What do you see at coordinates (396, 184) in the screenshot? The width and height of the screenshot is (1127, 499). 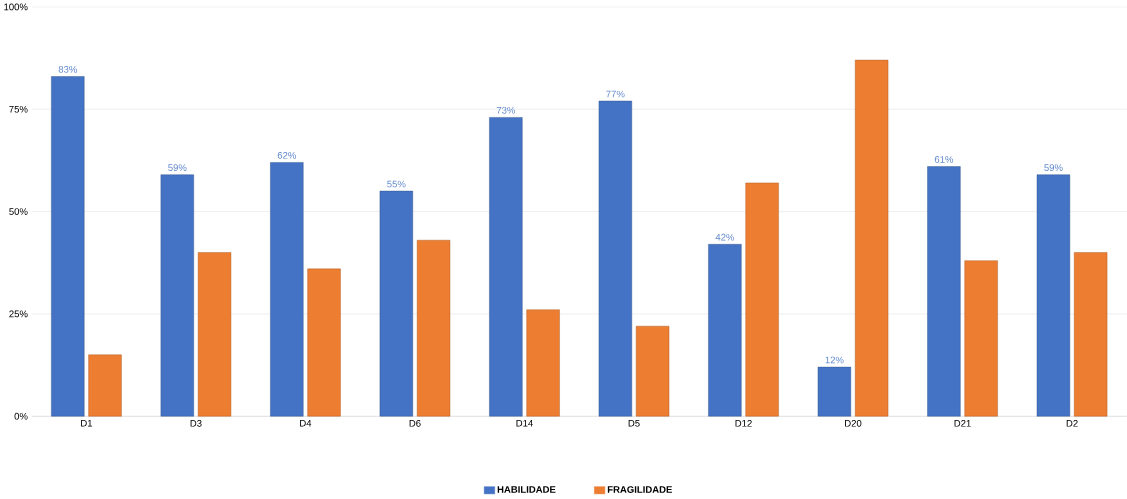 I see `data-label: 55%` at bounding box center [396, 184].